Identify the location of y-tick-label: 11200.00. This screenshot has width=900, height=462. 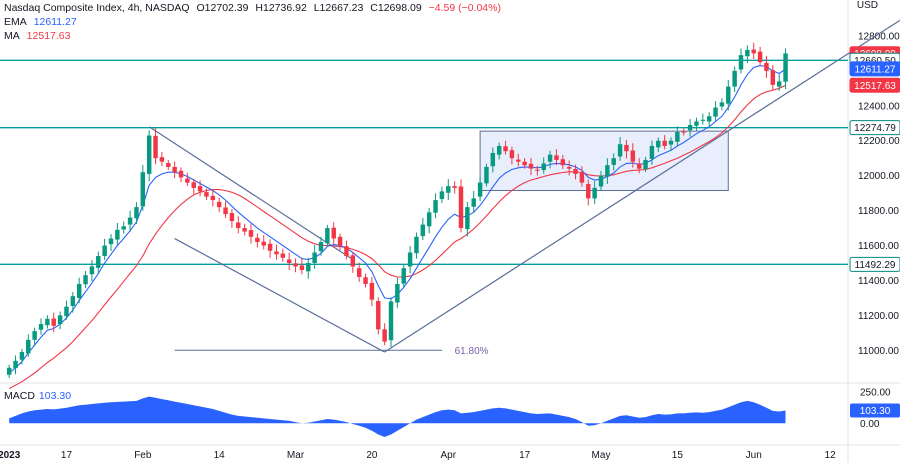
(878, 316).